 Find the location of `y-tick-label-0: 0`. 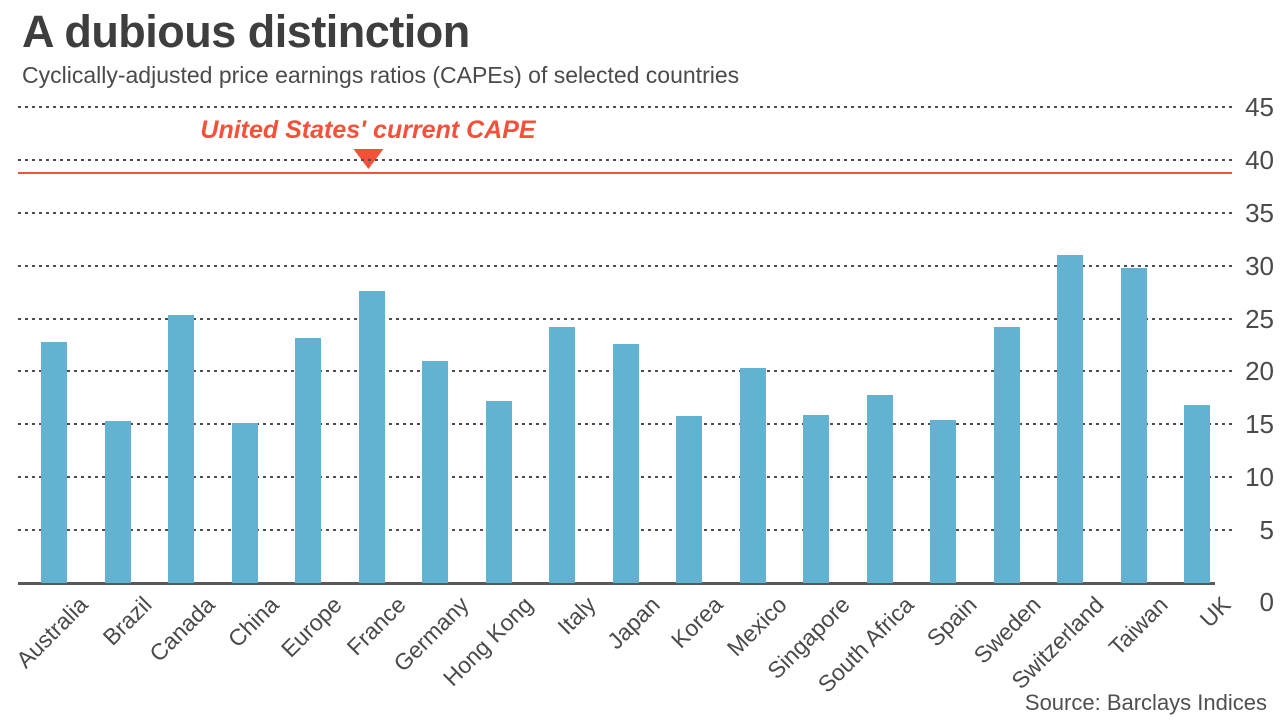

y-tick-label-0: 0 is located at coordinates (1266, 602).